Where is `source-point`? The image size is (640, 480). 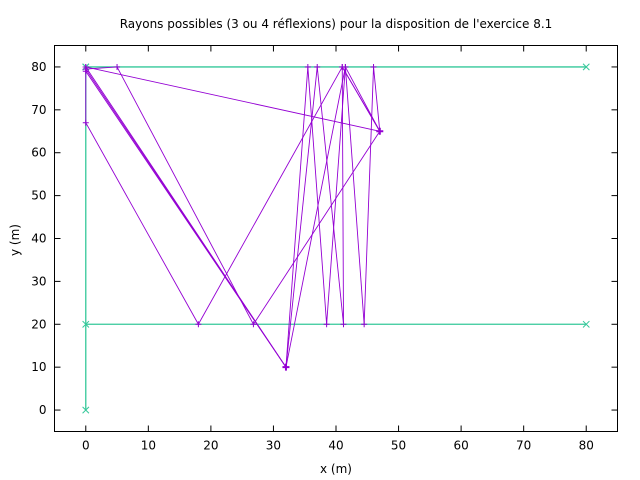
source-point is located at coordinates (286, 367).